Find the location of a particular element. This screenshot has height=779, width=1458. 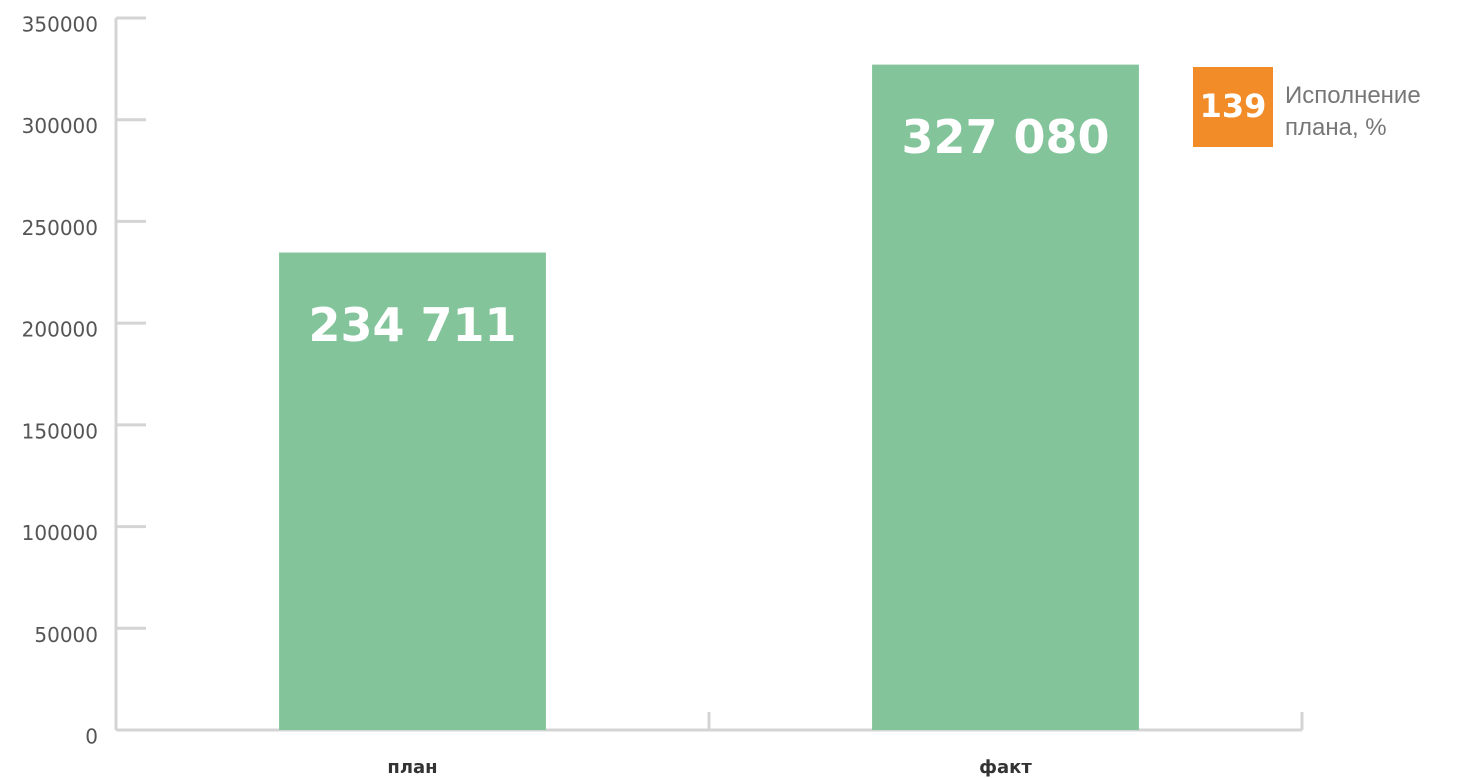

y-tick-label: 0 is located at coordinates (91, 737).